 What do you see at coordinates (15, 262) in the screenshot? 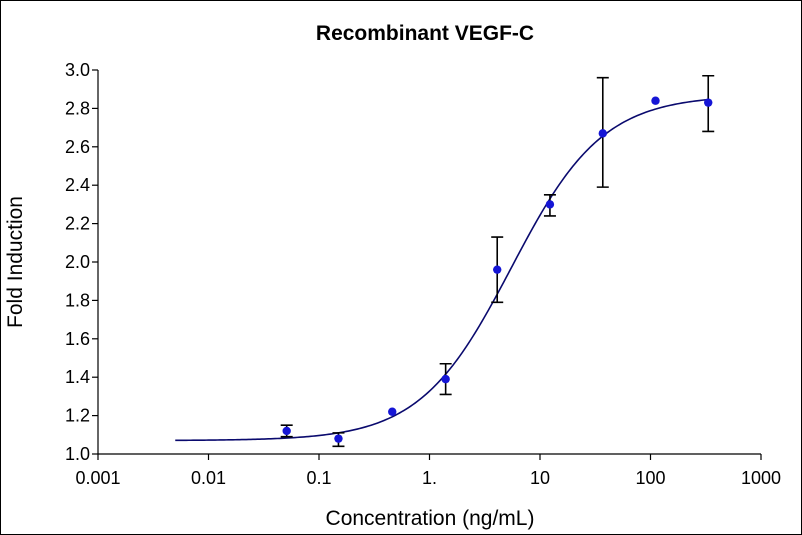
I see `y-axis-label: Fold Induction` at bounding box center [15, 262].